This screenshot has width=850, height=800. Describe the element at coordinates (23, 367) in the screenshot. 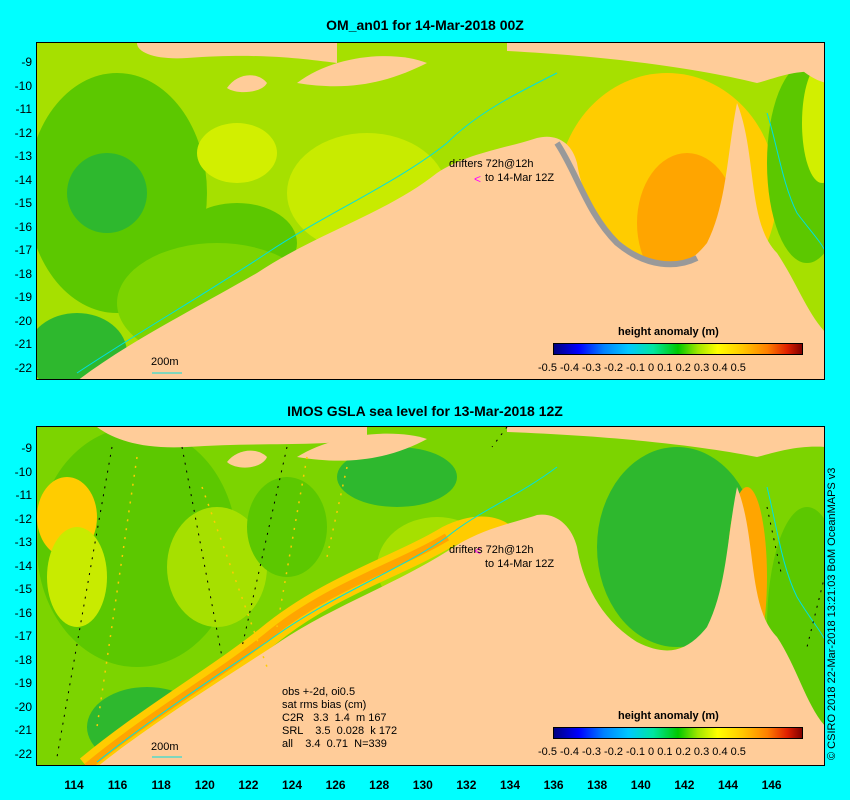

I see `top-lat-label: -22` at that location.